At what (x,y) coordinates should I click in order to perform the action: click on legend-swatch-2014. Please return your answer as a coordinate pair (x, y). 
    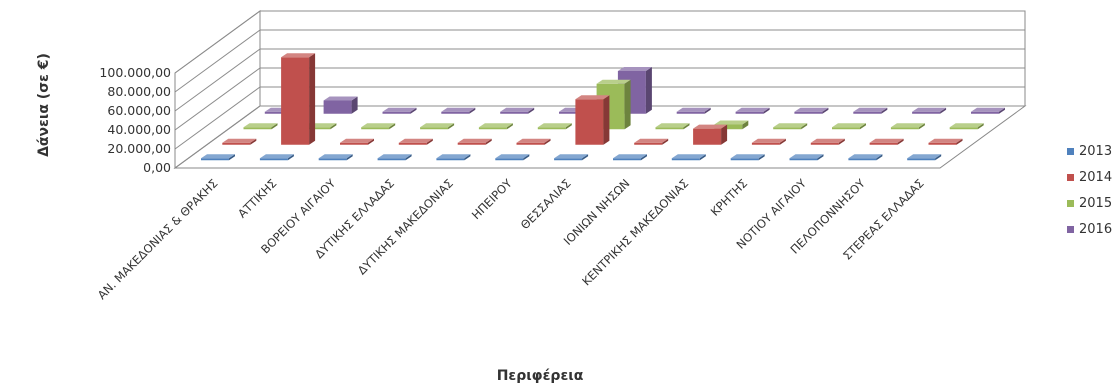
    Looking at the image, I should click on (1070, 177).